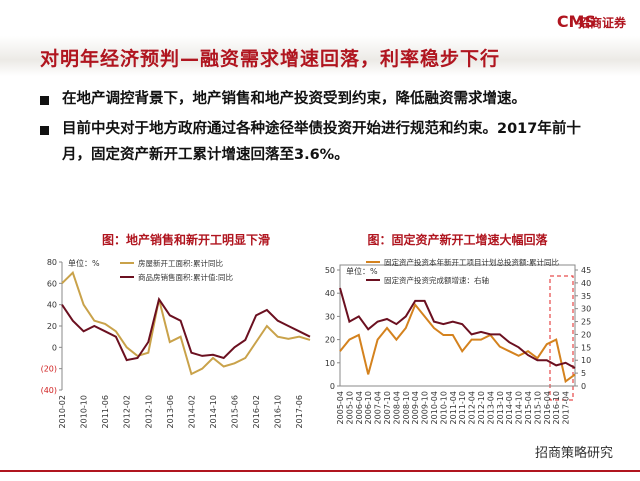  I want to click on x-tick-label: 2009-10, so click(425, 407).